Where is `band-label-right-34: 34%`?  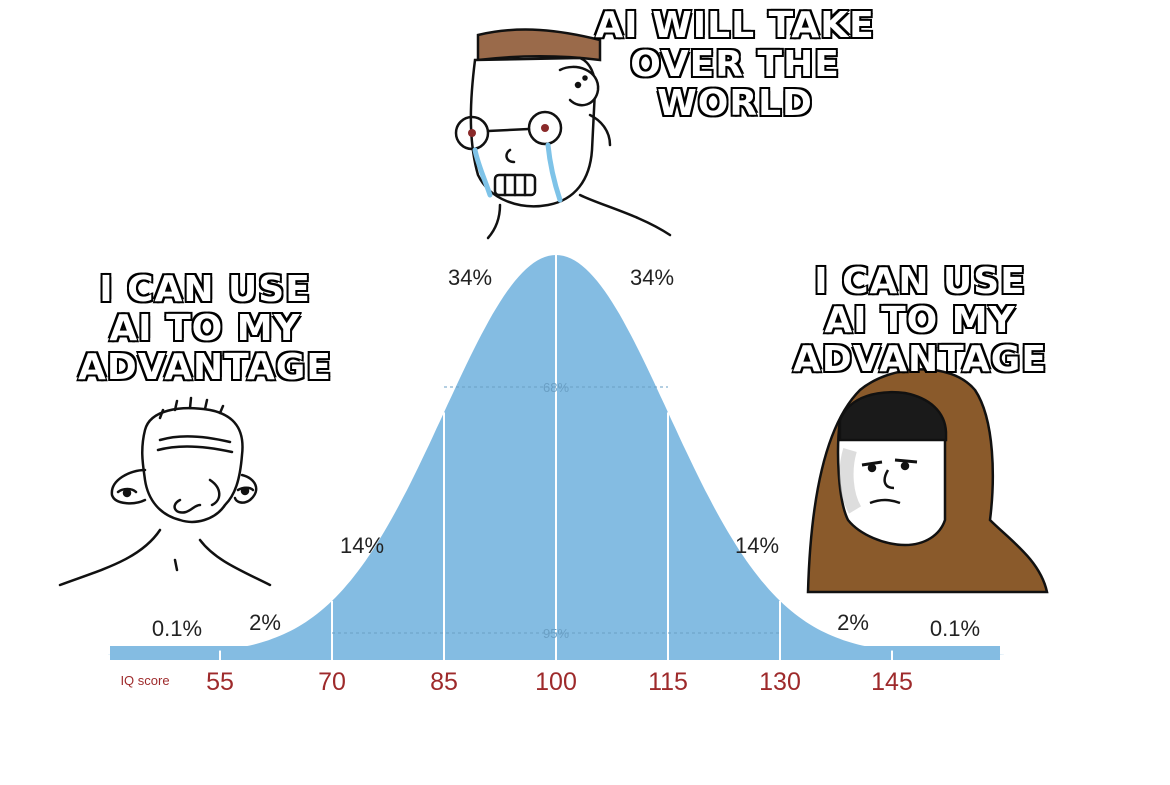
band-label-right-34: 34% is located at coordinates (652, 277).